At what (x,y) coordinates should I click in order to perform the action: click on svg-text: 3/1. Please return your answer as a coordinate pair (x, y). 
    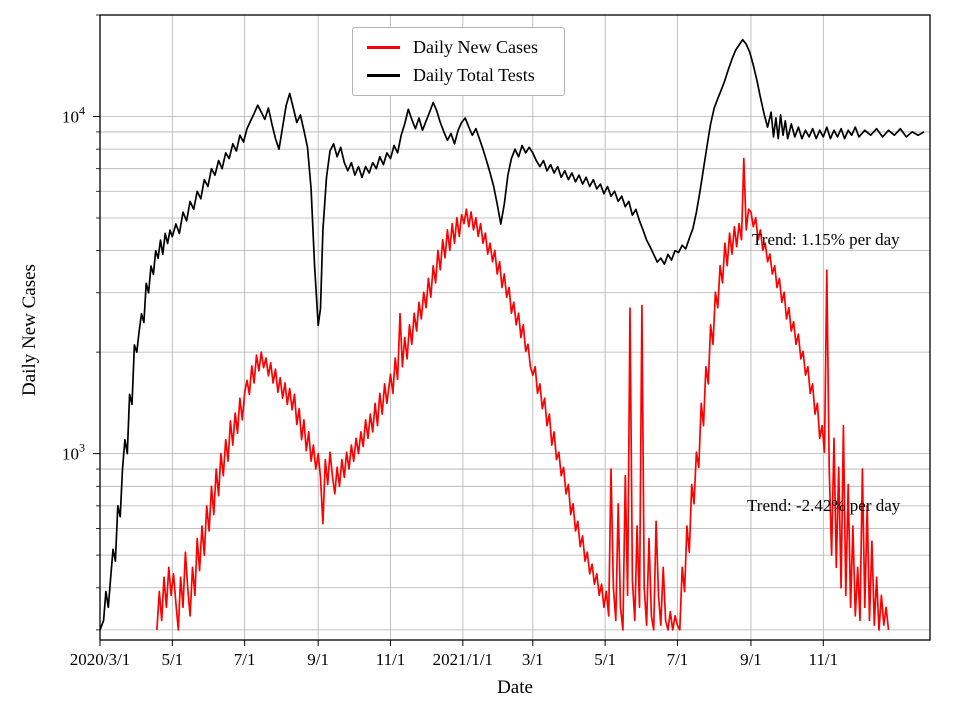
    Looking at the image, I should click on (533, 659).